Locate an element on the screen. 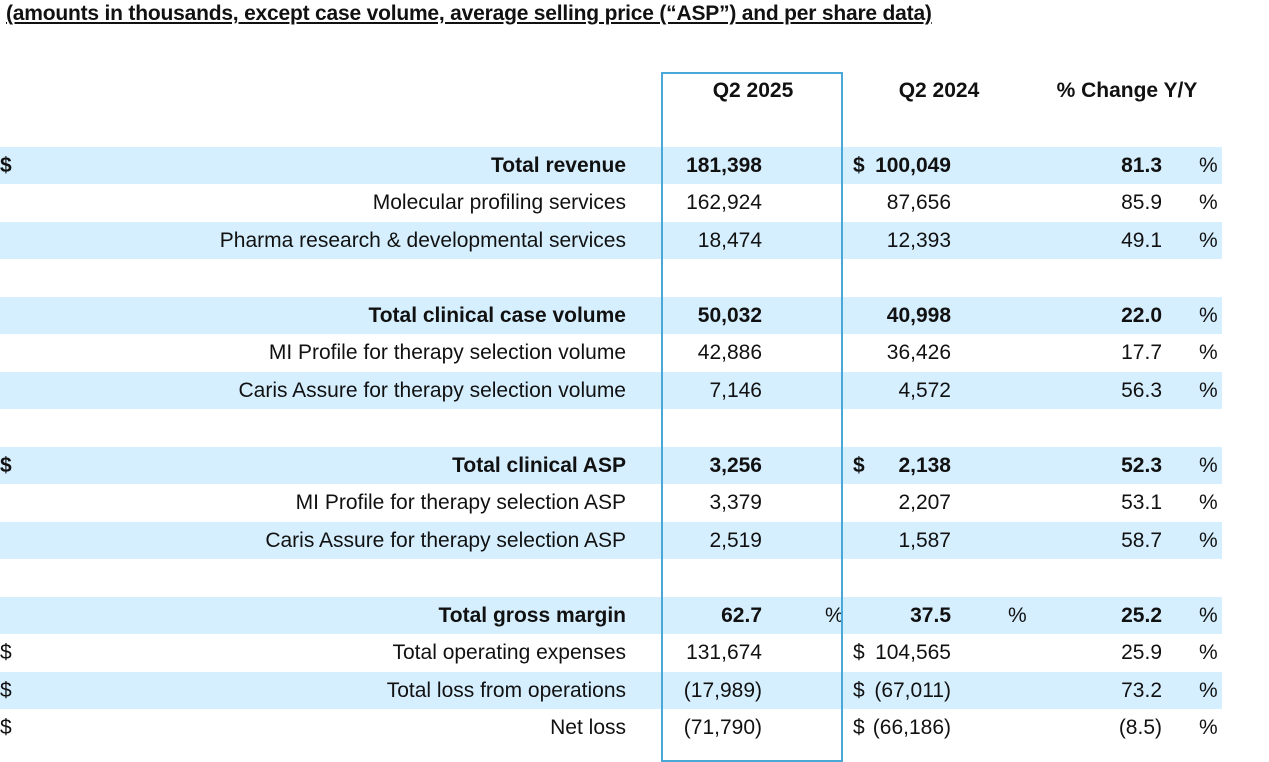 Image resolution: width=1269 pixels, height=762 pixels. q2-2025-value: (71,790) is located at coordinates (722, 727).